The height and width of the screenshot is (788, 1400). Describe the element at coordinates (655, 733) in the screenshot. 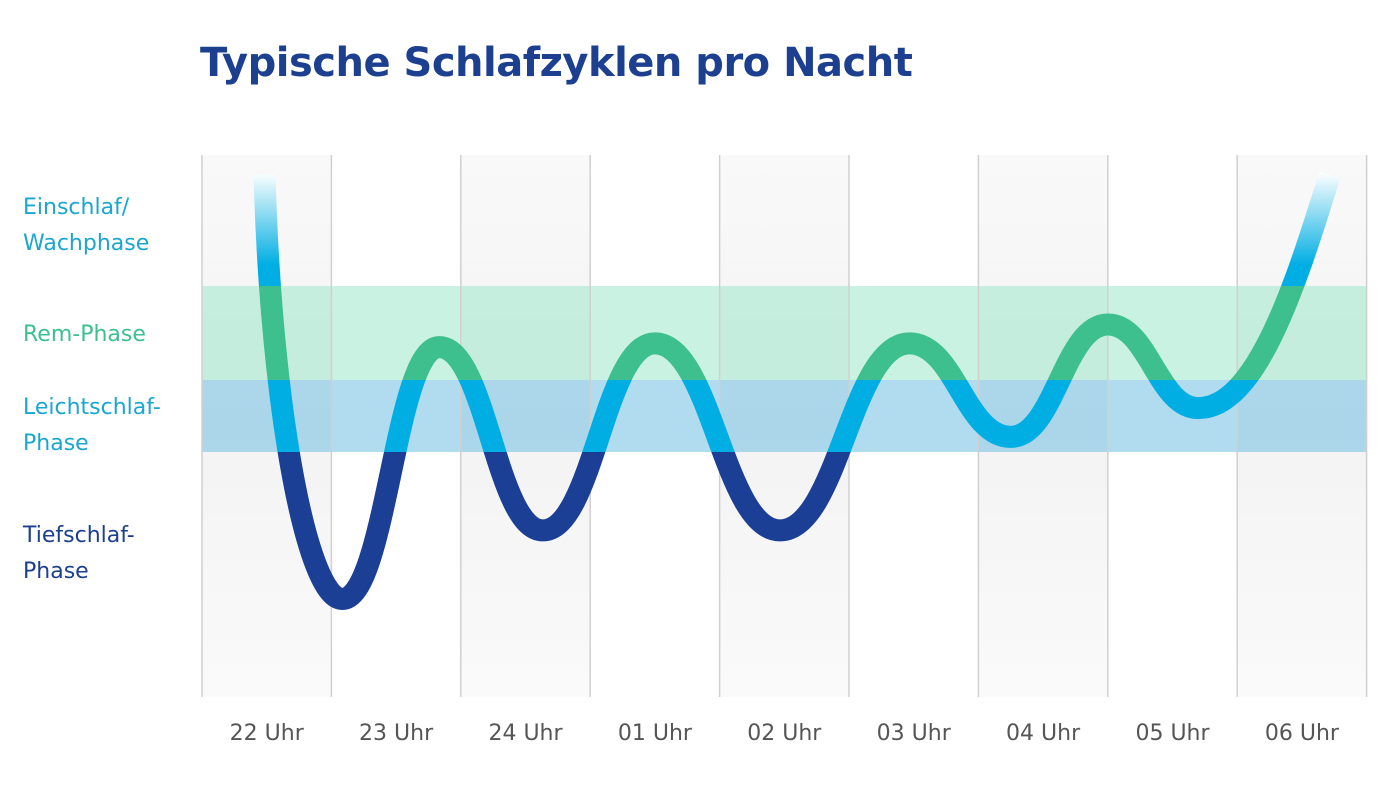

I see `x-tick-label: 01 Uhr` at that location.